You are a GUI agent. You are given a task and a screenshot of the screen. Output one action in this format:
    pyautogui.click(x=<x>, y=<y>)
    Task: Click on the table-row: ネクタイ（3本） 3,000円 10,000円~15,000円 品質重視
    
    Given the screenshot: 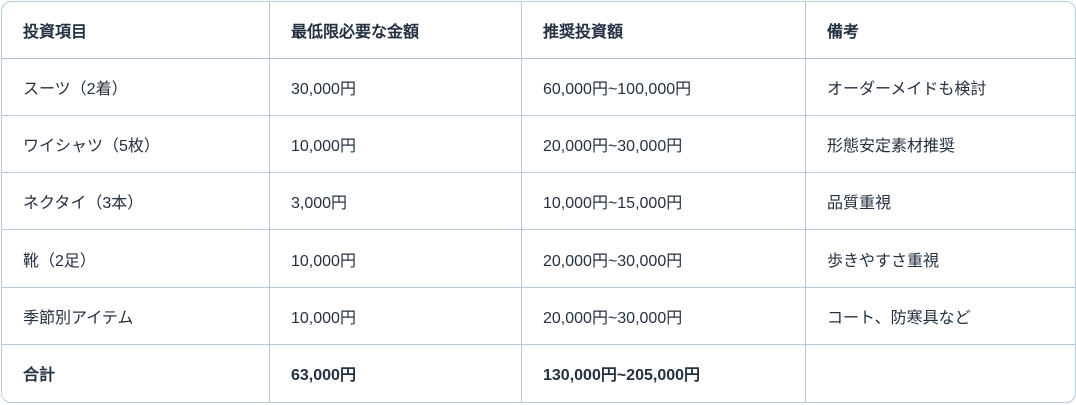 What is the action you would take?
    pyautogui.click(x=538, y=202)
    